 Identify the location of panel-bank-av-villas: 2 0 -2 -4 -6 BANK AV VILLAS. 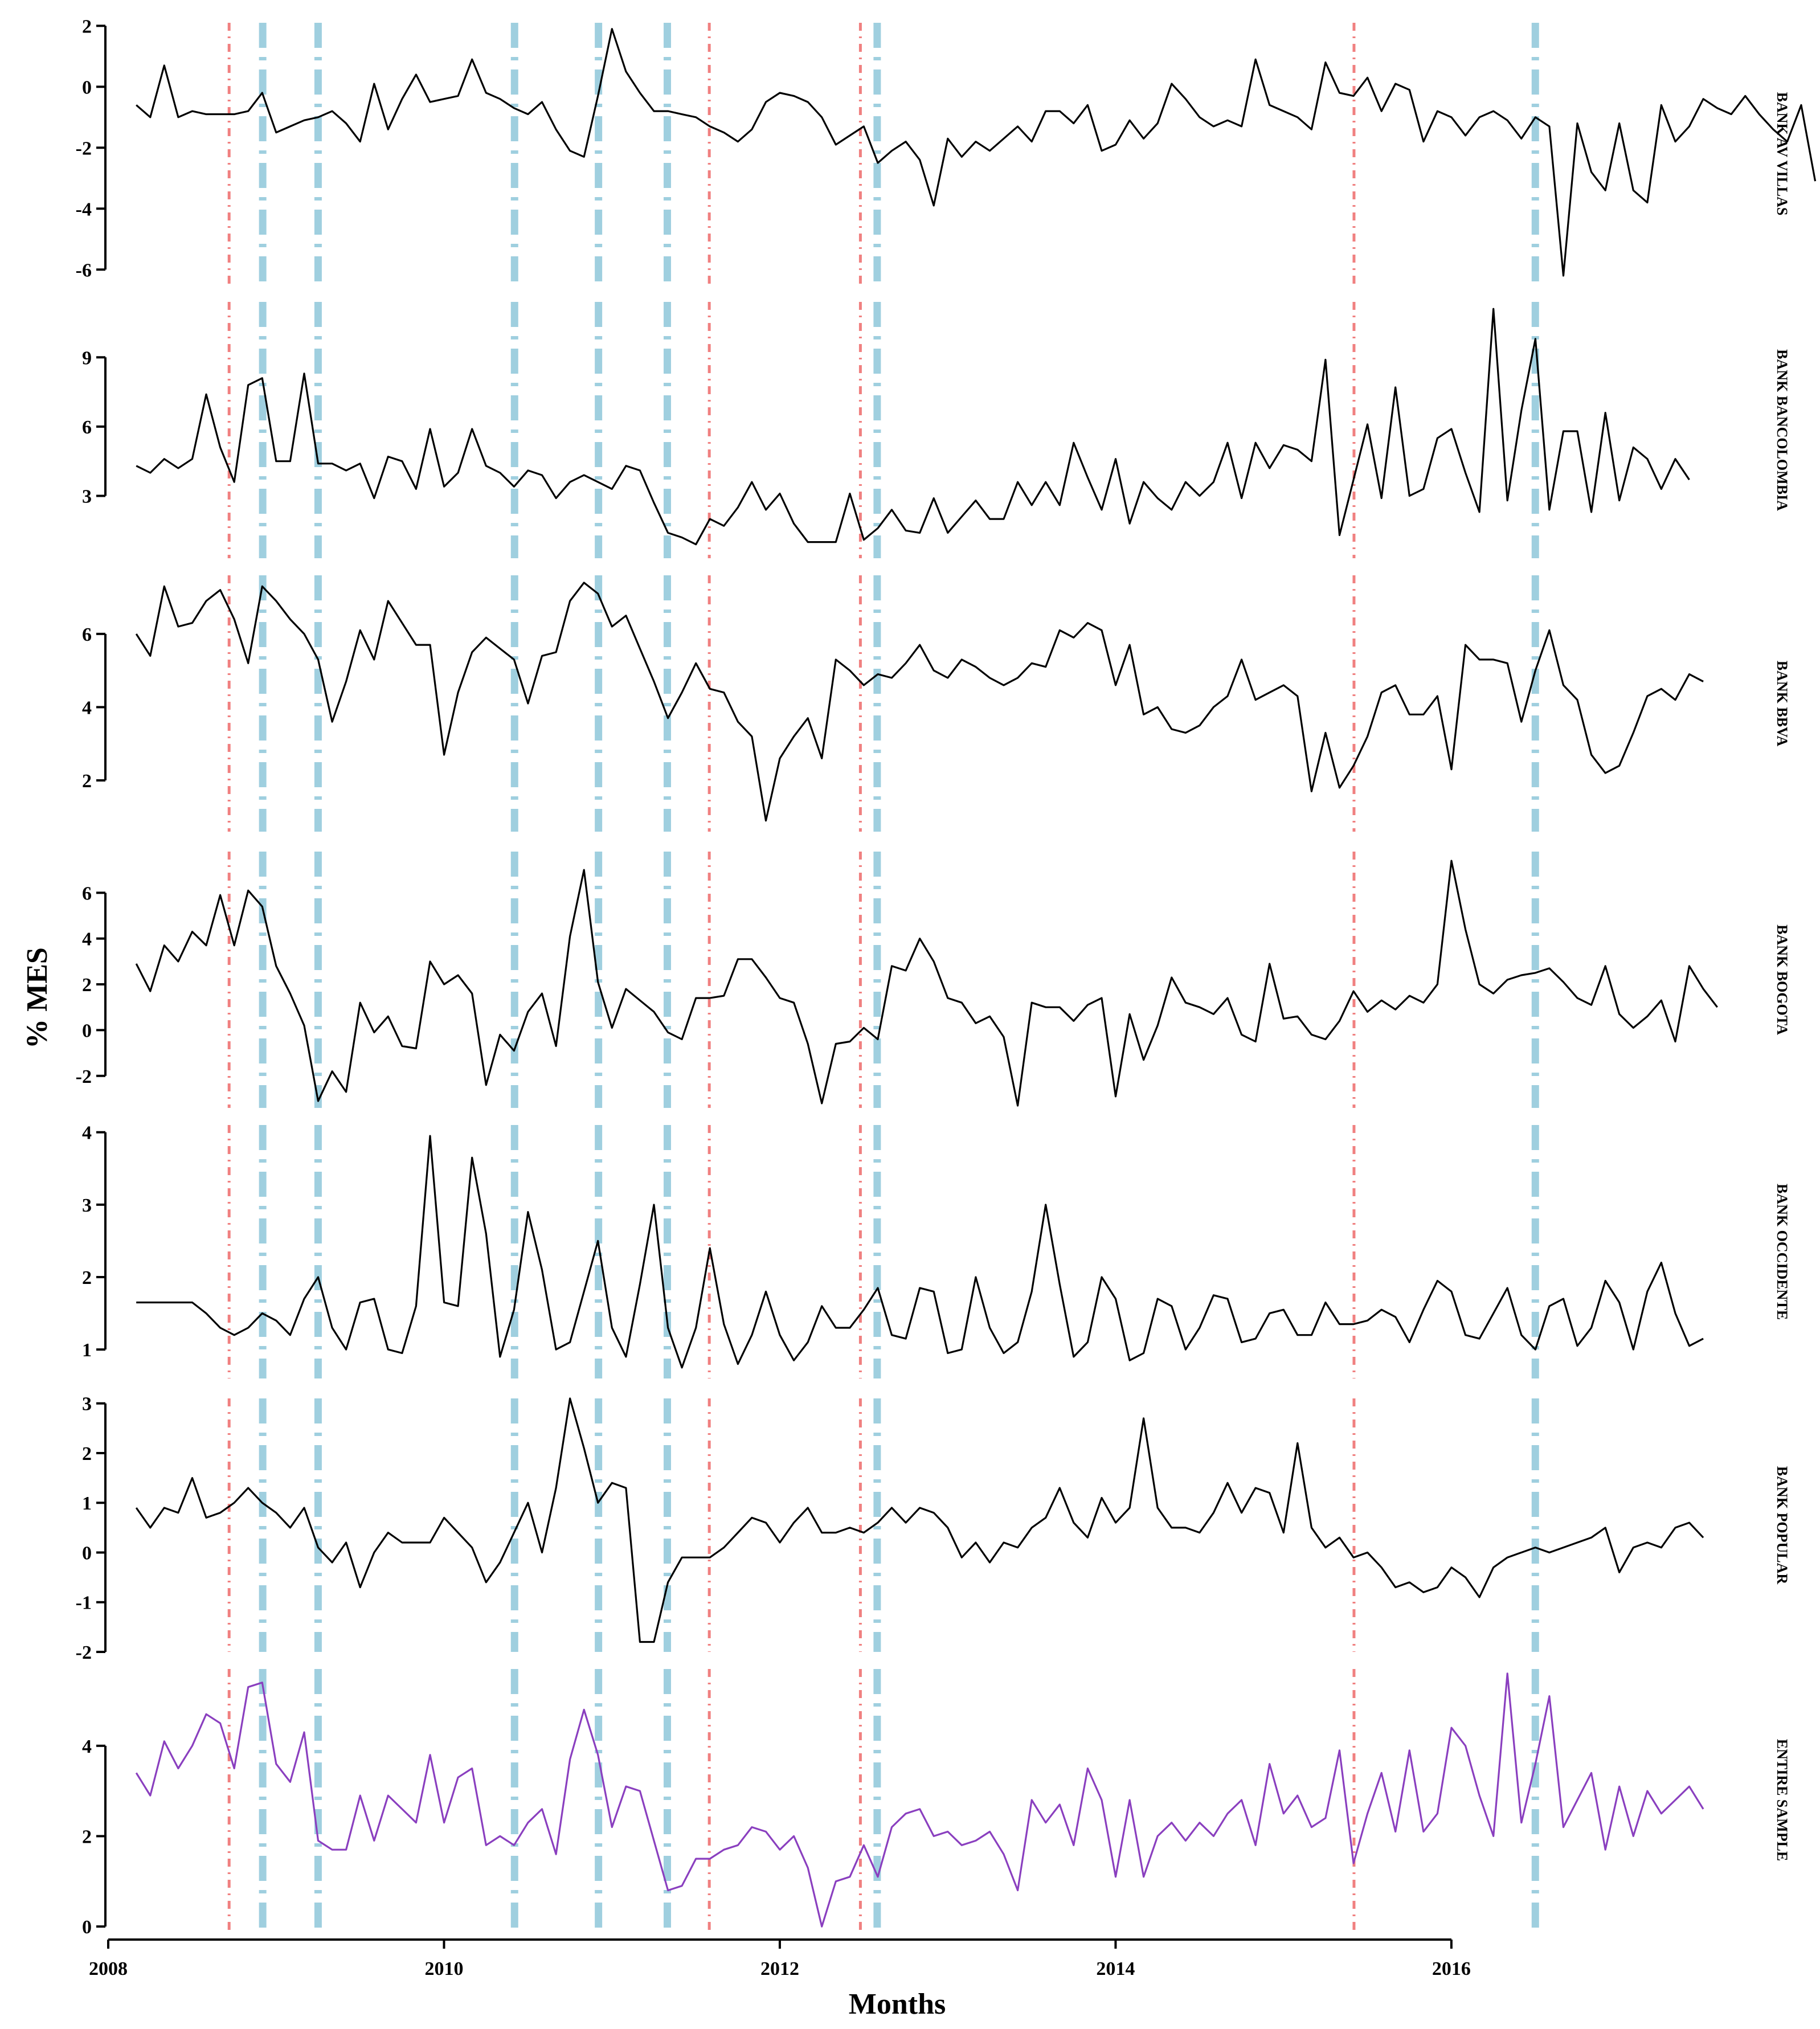
(946, 150).